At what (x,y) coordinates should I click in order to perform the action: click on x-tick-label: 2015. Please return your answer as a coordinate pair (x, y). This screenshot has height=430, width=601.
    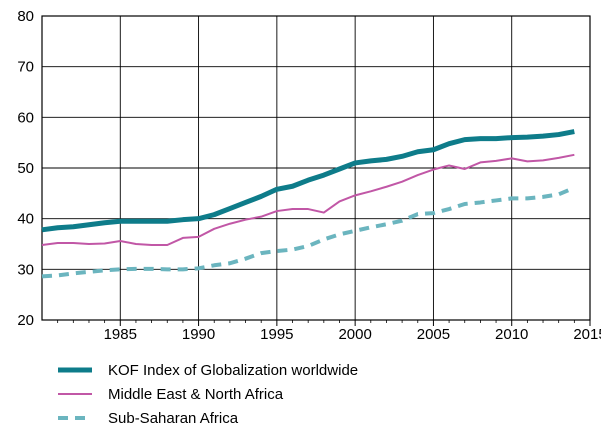
    Looking at the image, I should click on (587, 334).